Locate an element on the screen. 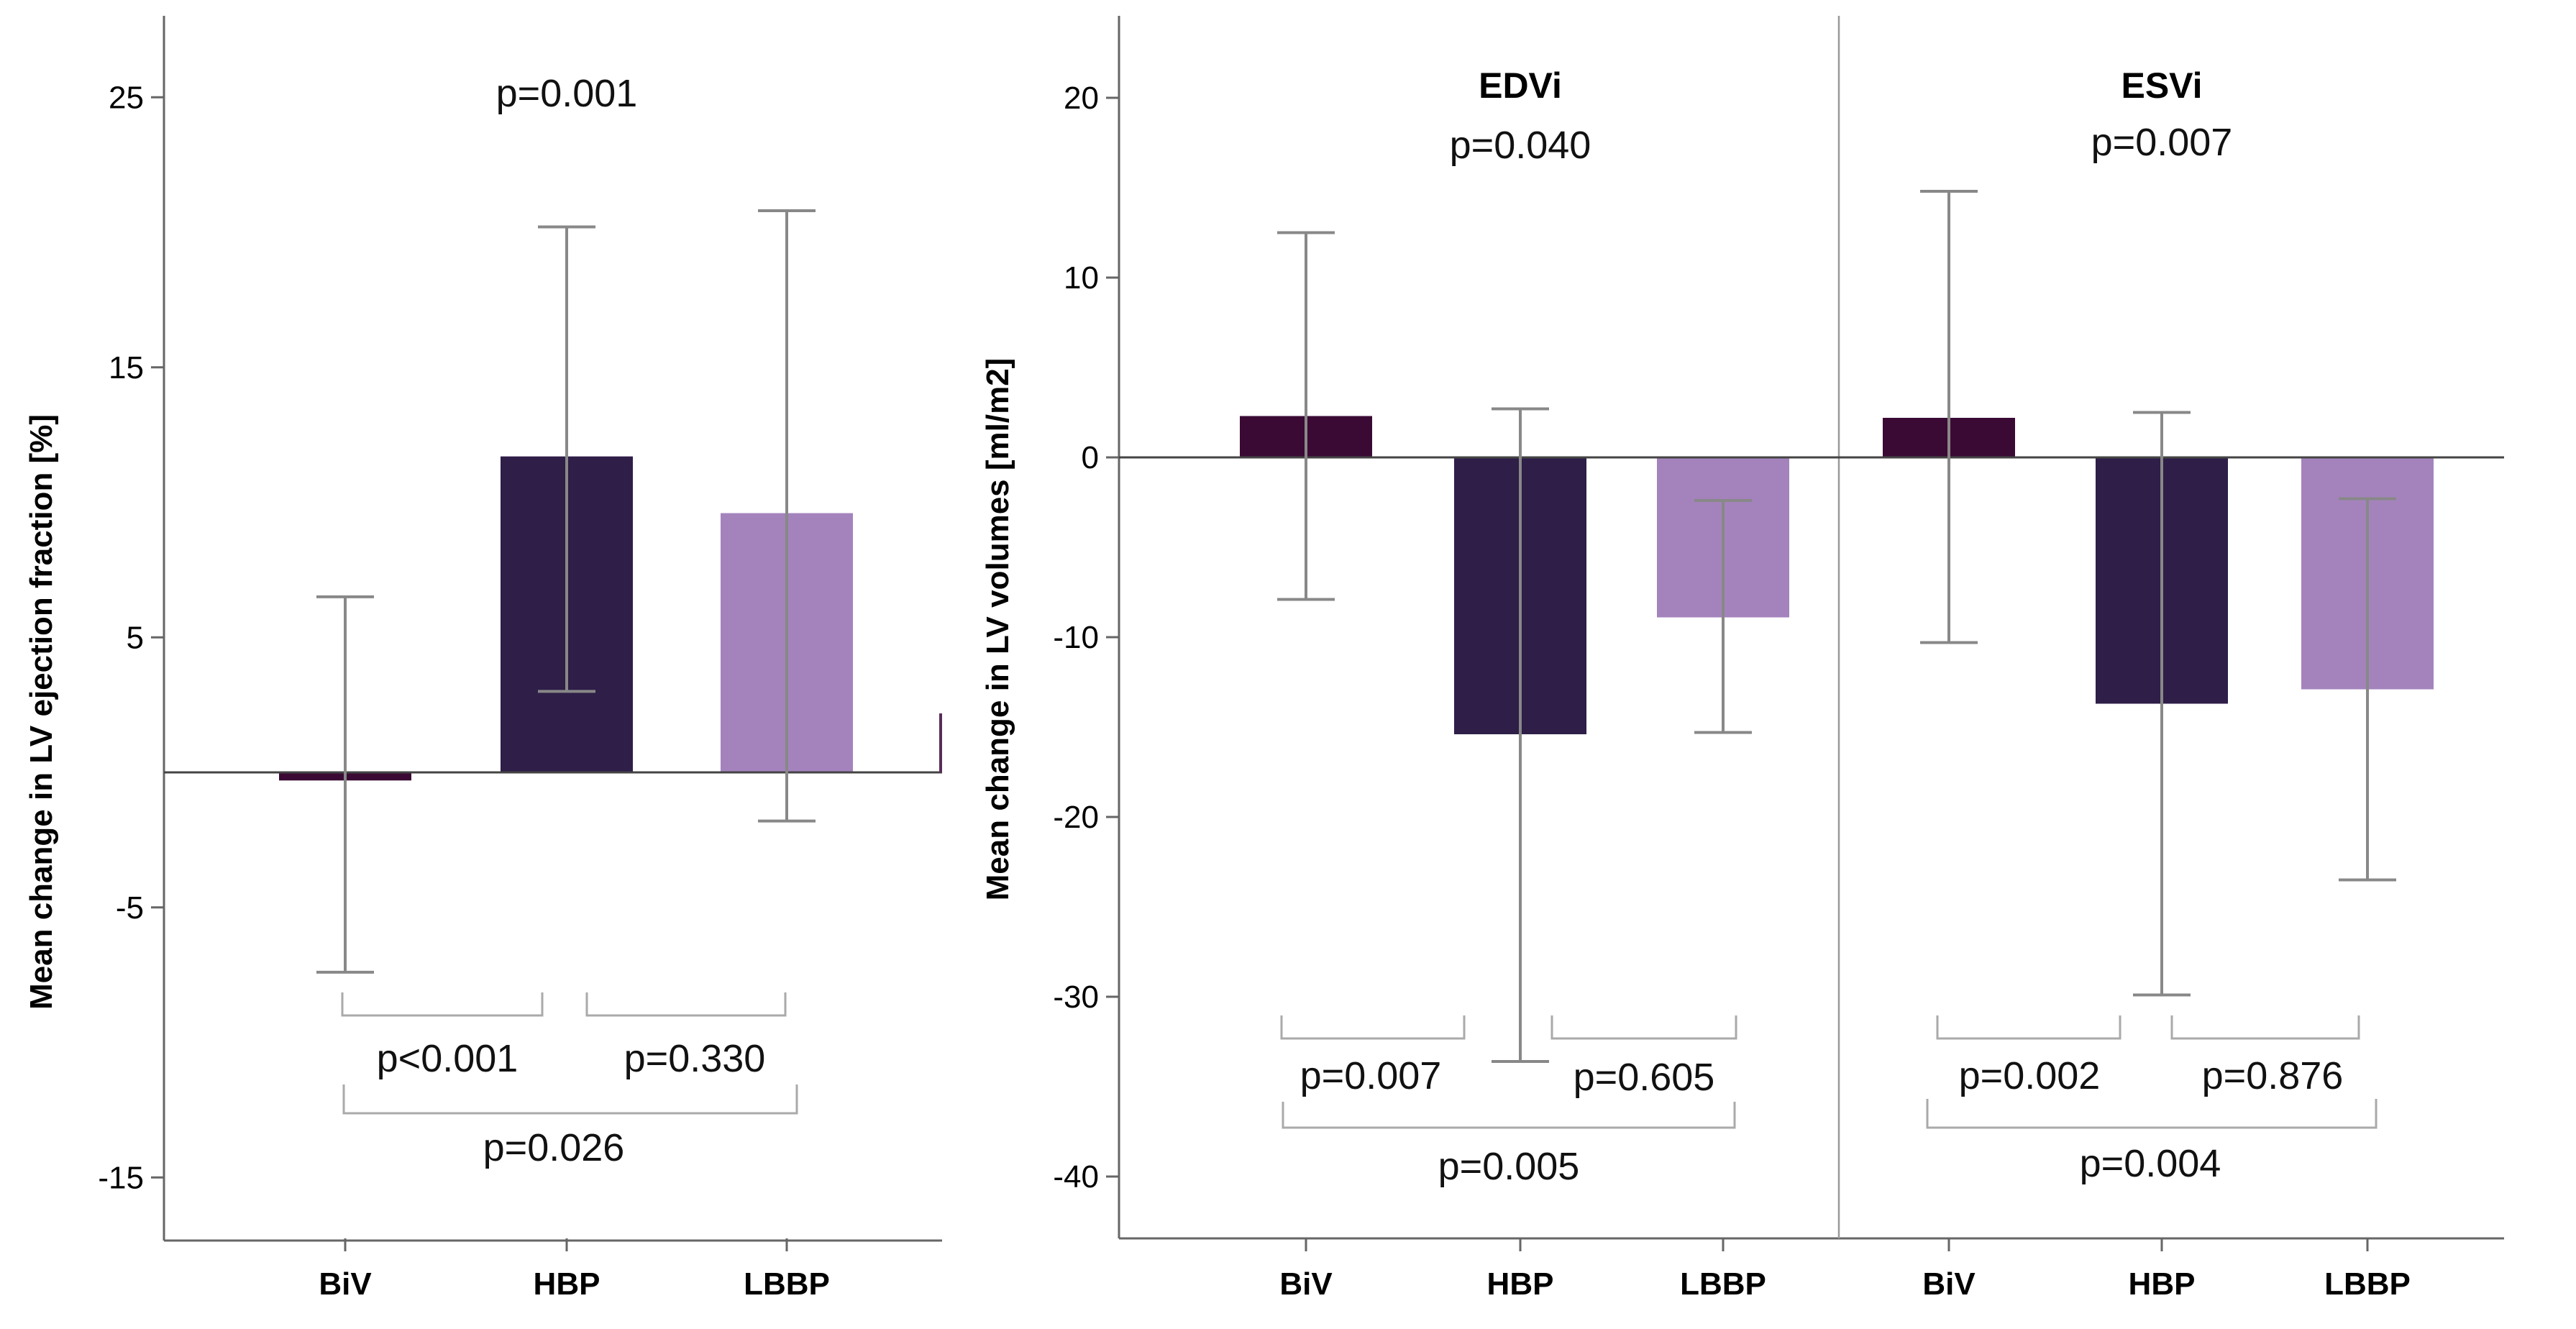  esvi-p-biv-hbp: p=0.002 is located at coordinates (2030, 1075).